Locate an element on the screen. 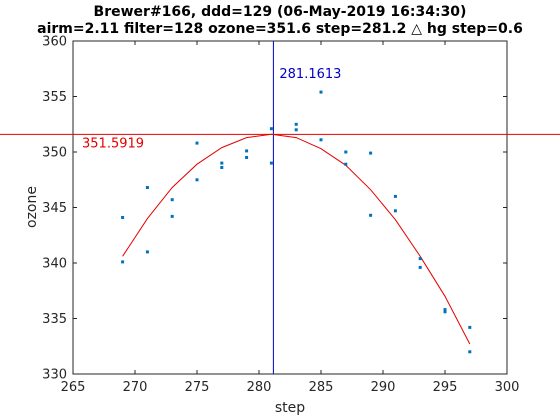 The image size is (560, 420). vertical-line-label: 281.1613 is located at coordinates (310, 74).